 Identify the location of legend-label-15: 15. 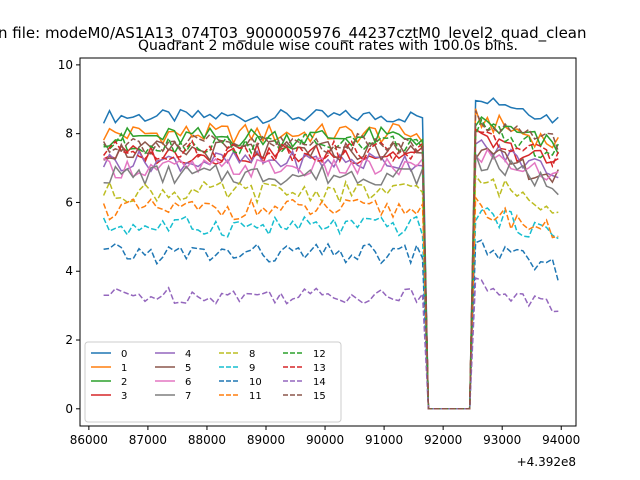
(319, 396).